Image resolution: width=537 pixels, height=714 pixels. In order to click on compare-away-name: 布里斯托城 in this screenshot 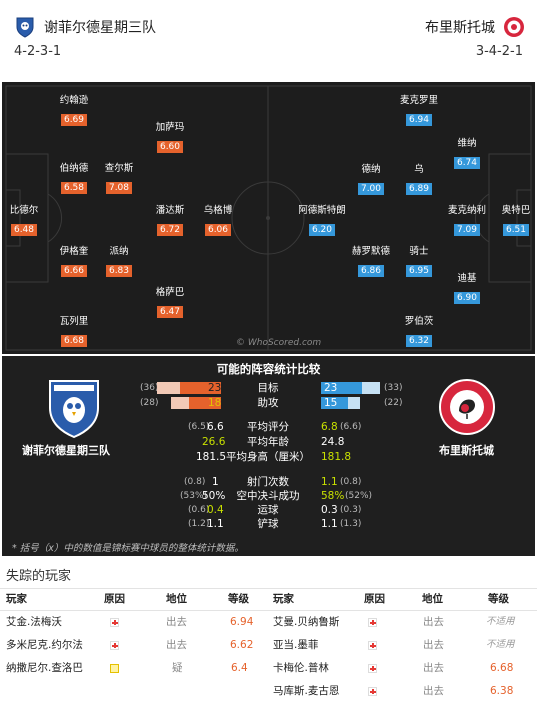, I will do `click(466, 450)`.